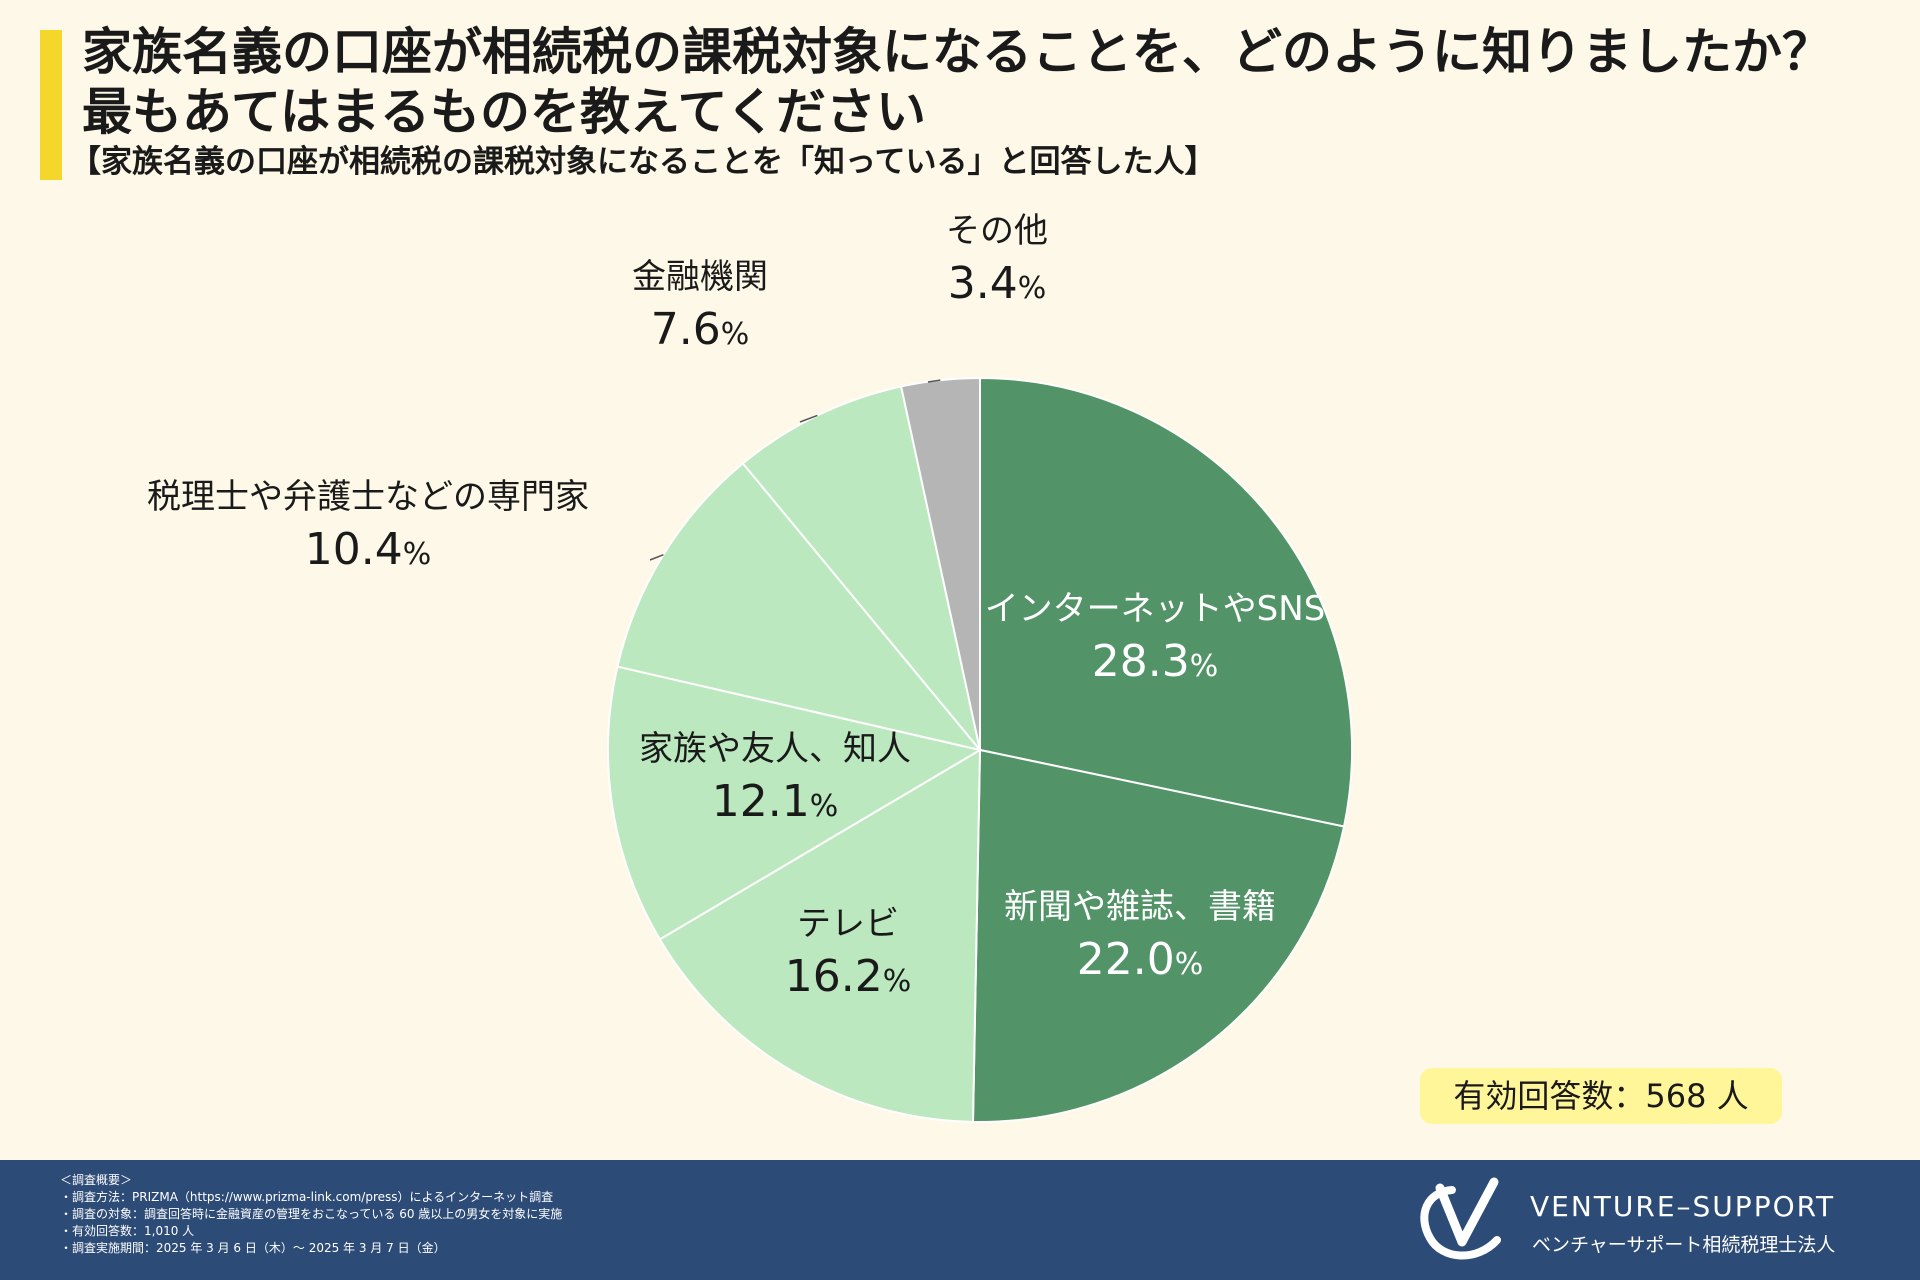 This screenshot has height=1280, width=1920. Describe the element at coordinates (997, 231) in the screenshot. I see `slice-name-label-6: その他` at that location.